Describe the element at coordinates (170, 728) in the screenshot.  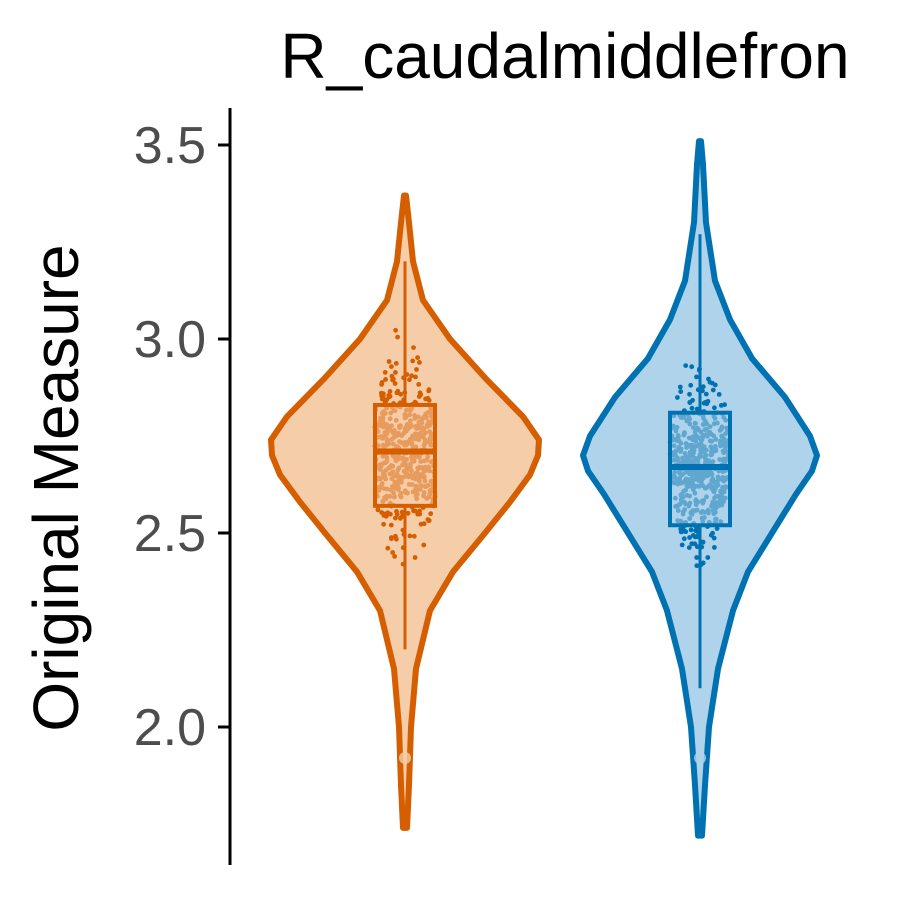
I see `y-tick-label: 2.0` at that location.